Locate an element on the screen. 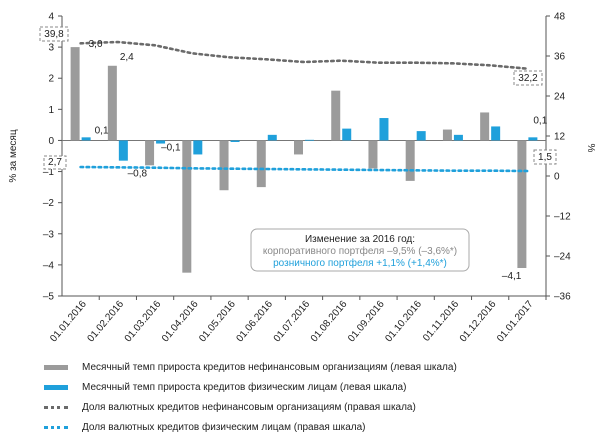 This screenshot has height=437, width=608. data-label: –0,1 is located at coordinates (171, 148).